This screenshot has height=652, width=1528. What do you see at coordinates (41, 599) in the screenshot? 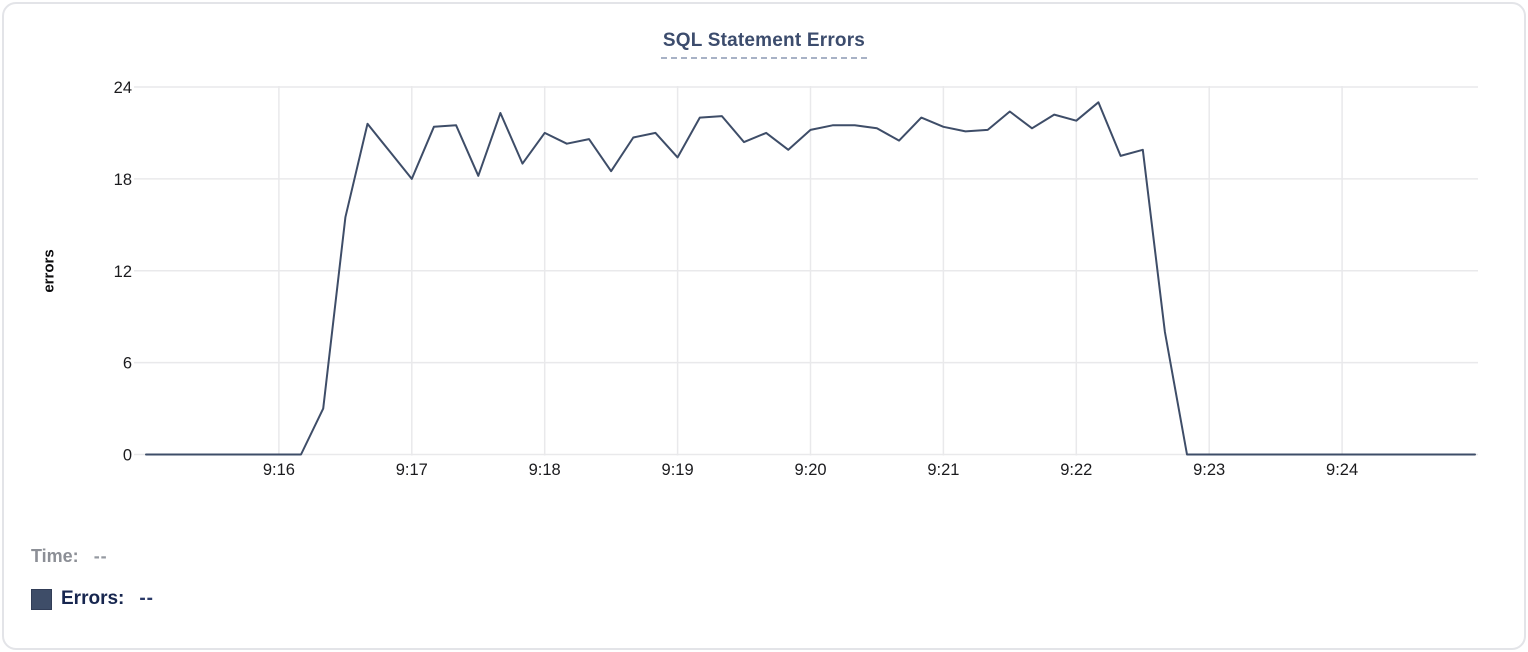
I see `errors-series-swatch` at bounding box center [41, 599].